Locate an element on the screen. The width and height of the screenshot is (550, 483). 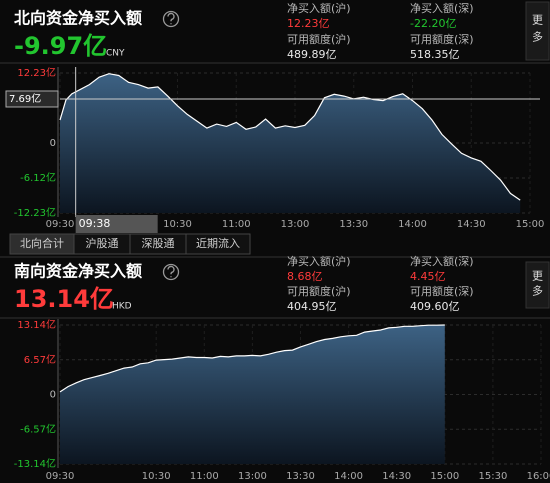
y-tick-label: -12.23亿 is located at coordinates (35, 212).